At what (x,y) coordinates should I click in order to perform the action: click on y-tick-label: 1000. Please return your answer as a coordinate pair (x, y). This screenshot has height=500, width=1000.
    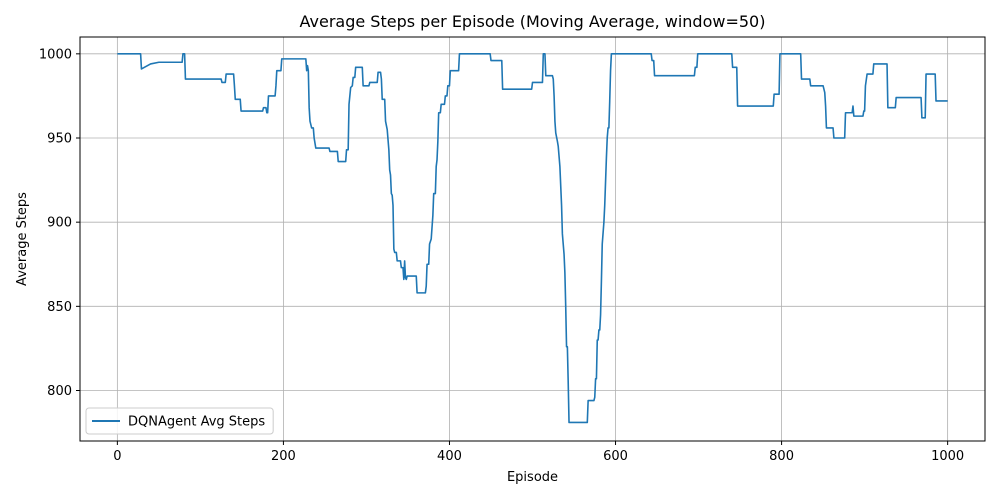
    Looking at the image, I should click on (55, 54).